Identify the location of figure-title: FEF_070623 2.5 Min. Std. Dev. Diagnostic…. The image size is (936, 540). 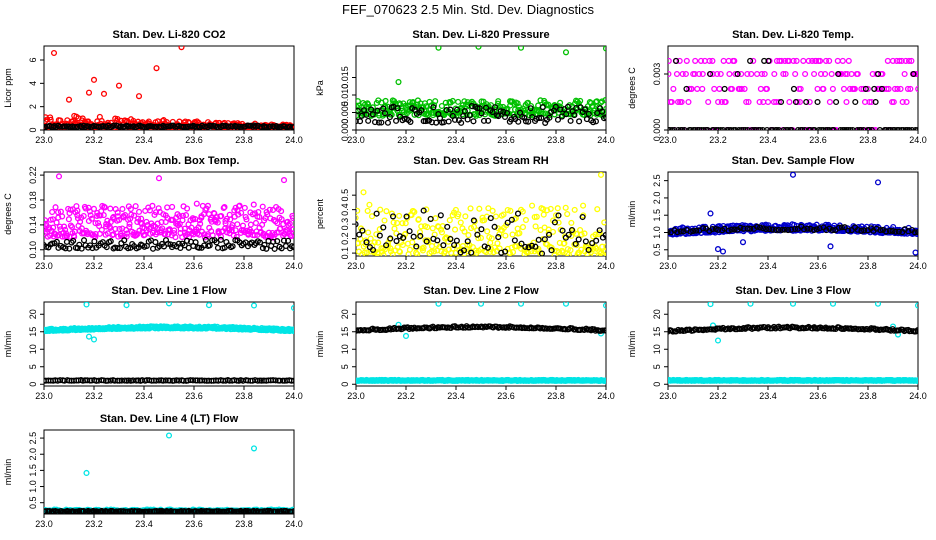
(468, 9).